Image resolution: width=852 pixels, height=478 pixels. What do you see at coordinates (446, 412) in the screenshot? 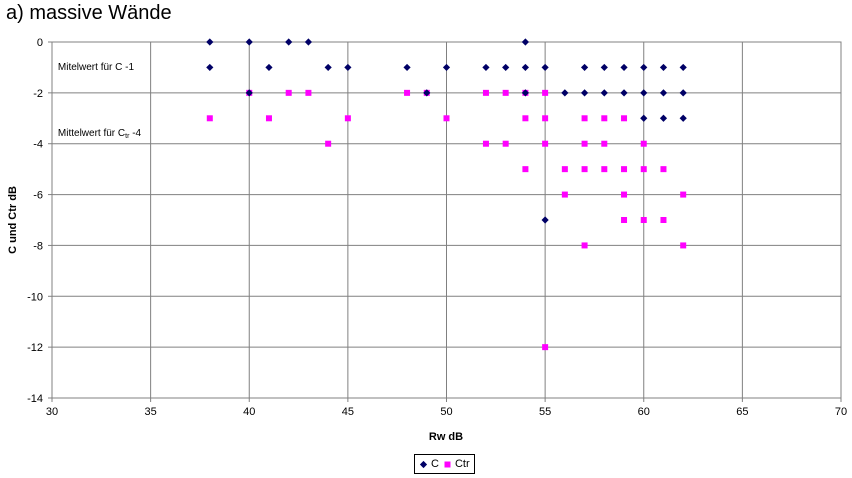
I see `x-tick-label: 50` at bounding box center [446, 412].